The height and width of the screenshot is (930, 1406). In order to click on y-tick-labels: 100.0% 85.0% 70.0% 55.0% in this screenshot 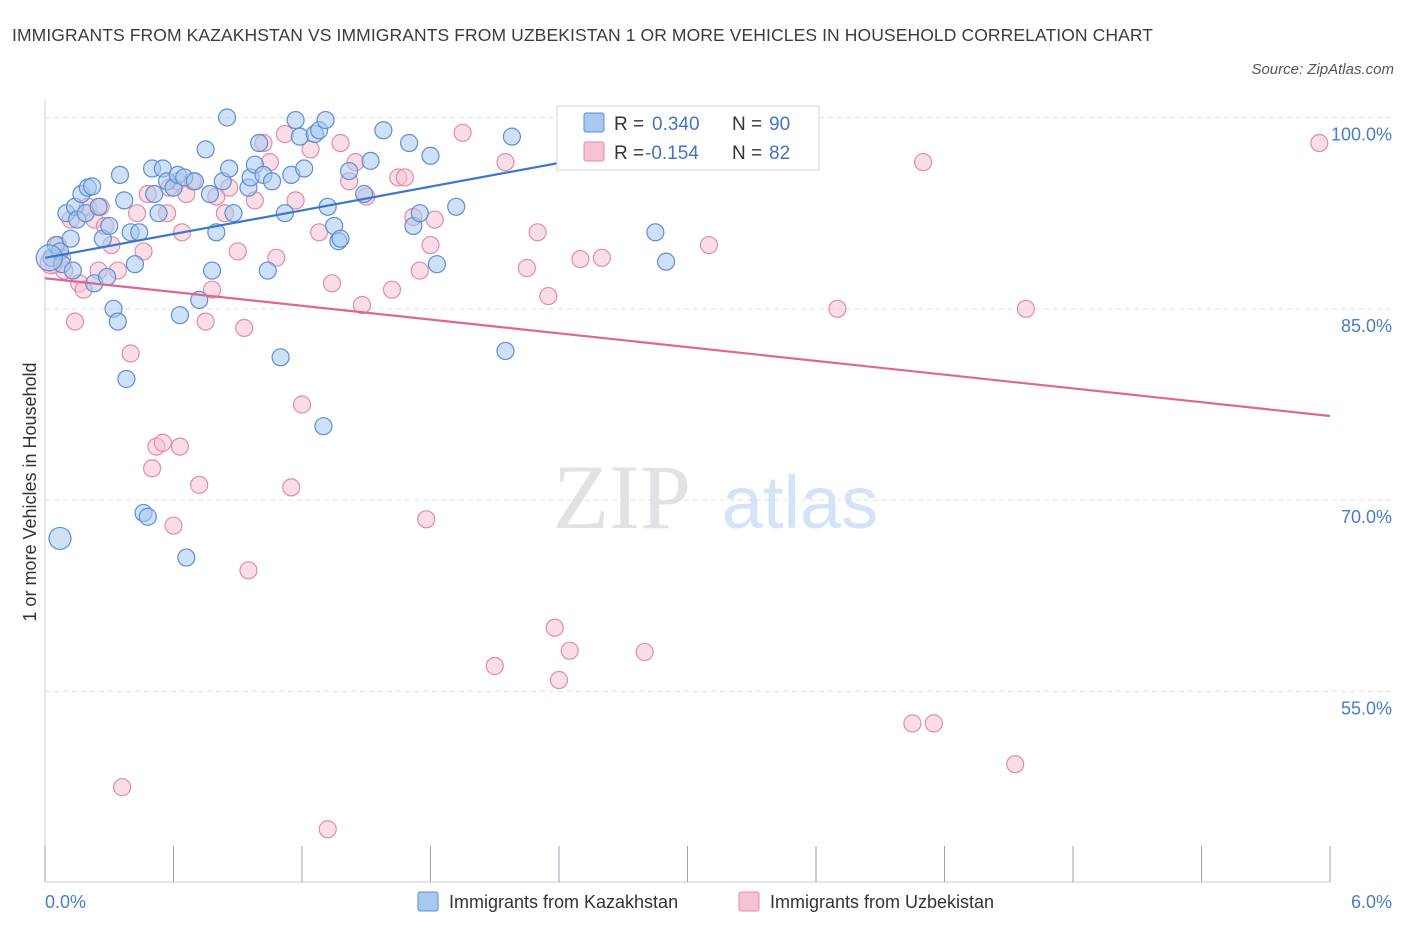, I will do `click(1361, 422)`.